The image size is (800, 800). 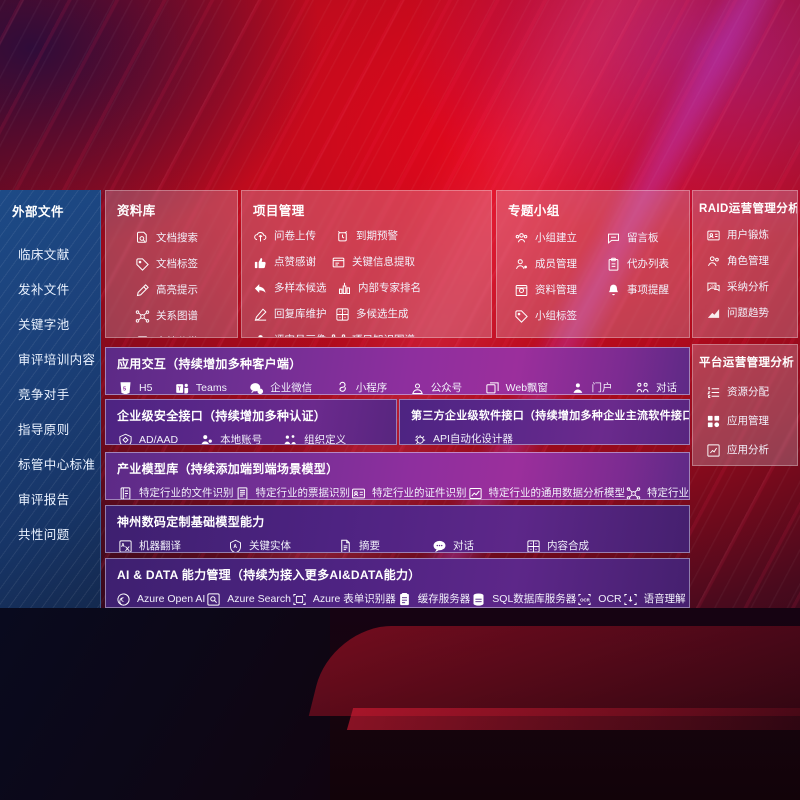 I want to click on svg-text: OCR, so click(x=585, y=599).